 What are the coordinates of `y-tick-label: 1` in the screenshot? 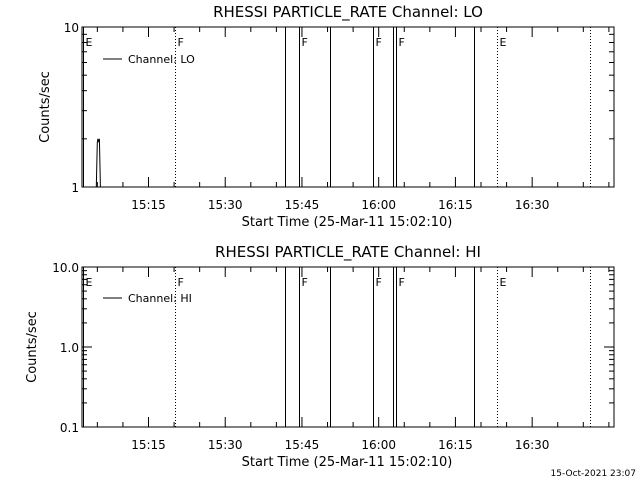 It's located at (75, 188).